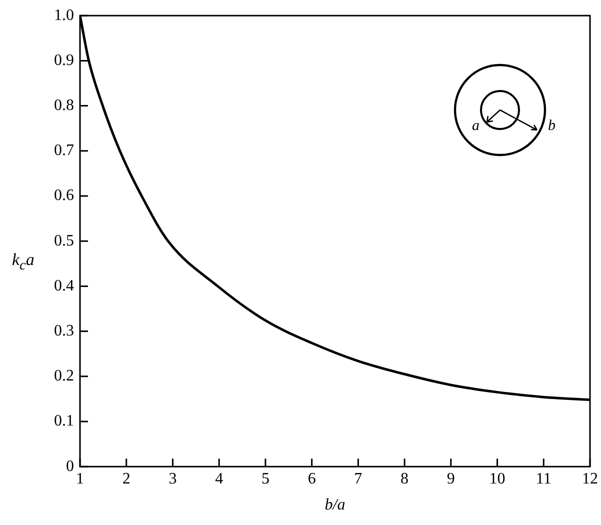 The width and height of the screenshot is (601, 525). Describe the element at coordinates (450, 479) in the screenshot. I see `x-tick-label: 9` at that location.